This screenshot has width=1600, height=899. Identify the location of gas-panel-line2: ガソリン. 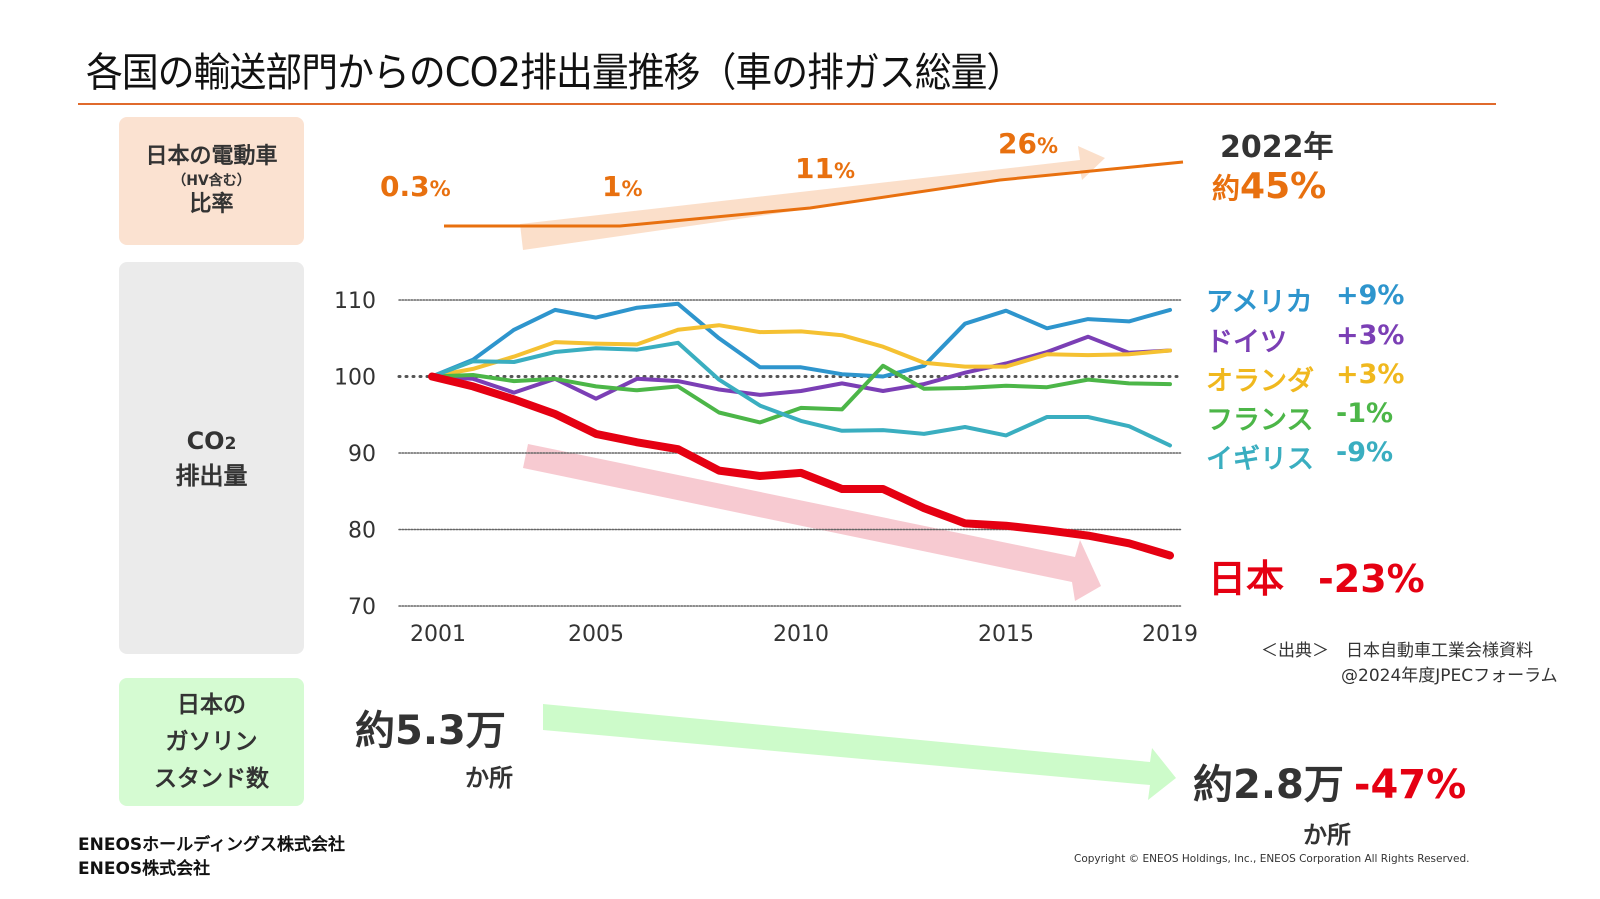
(211, 741).